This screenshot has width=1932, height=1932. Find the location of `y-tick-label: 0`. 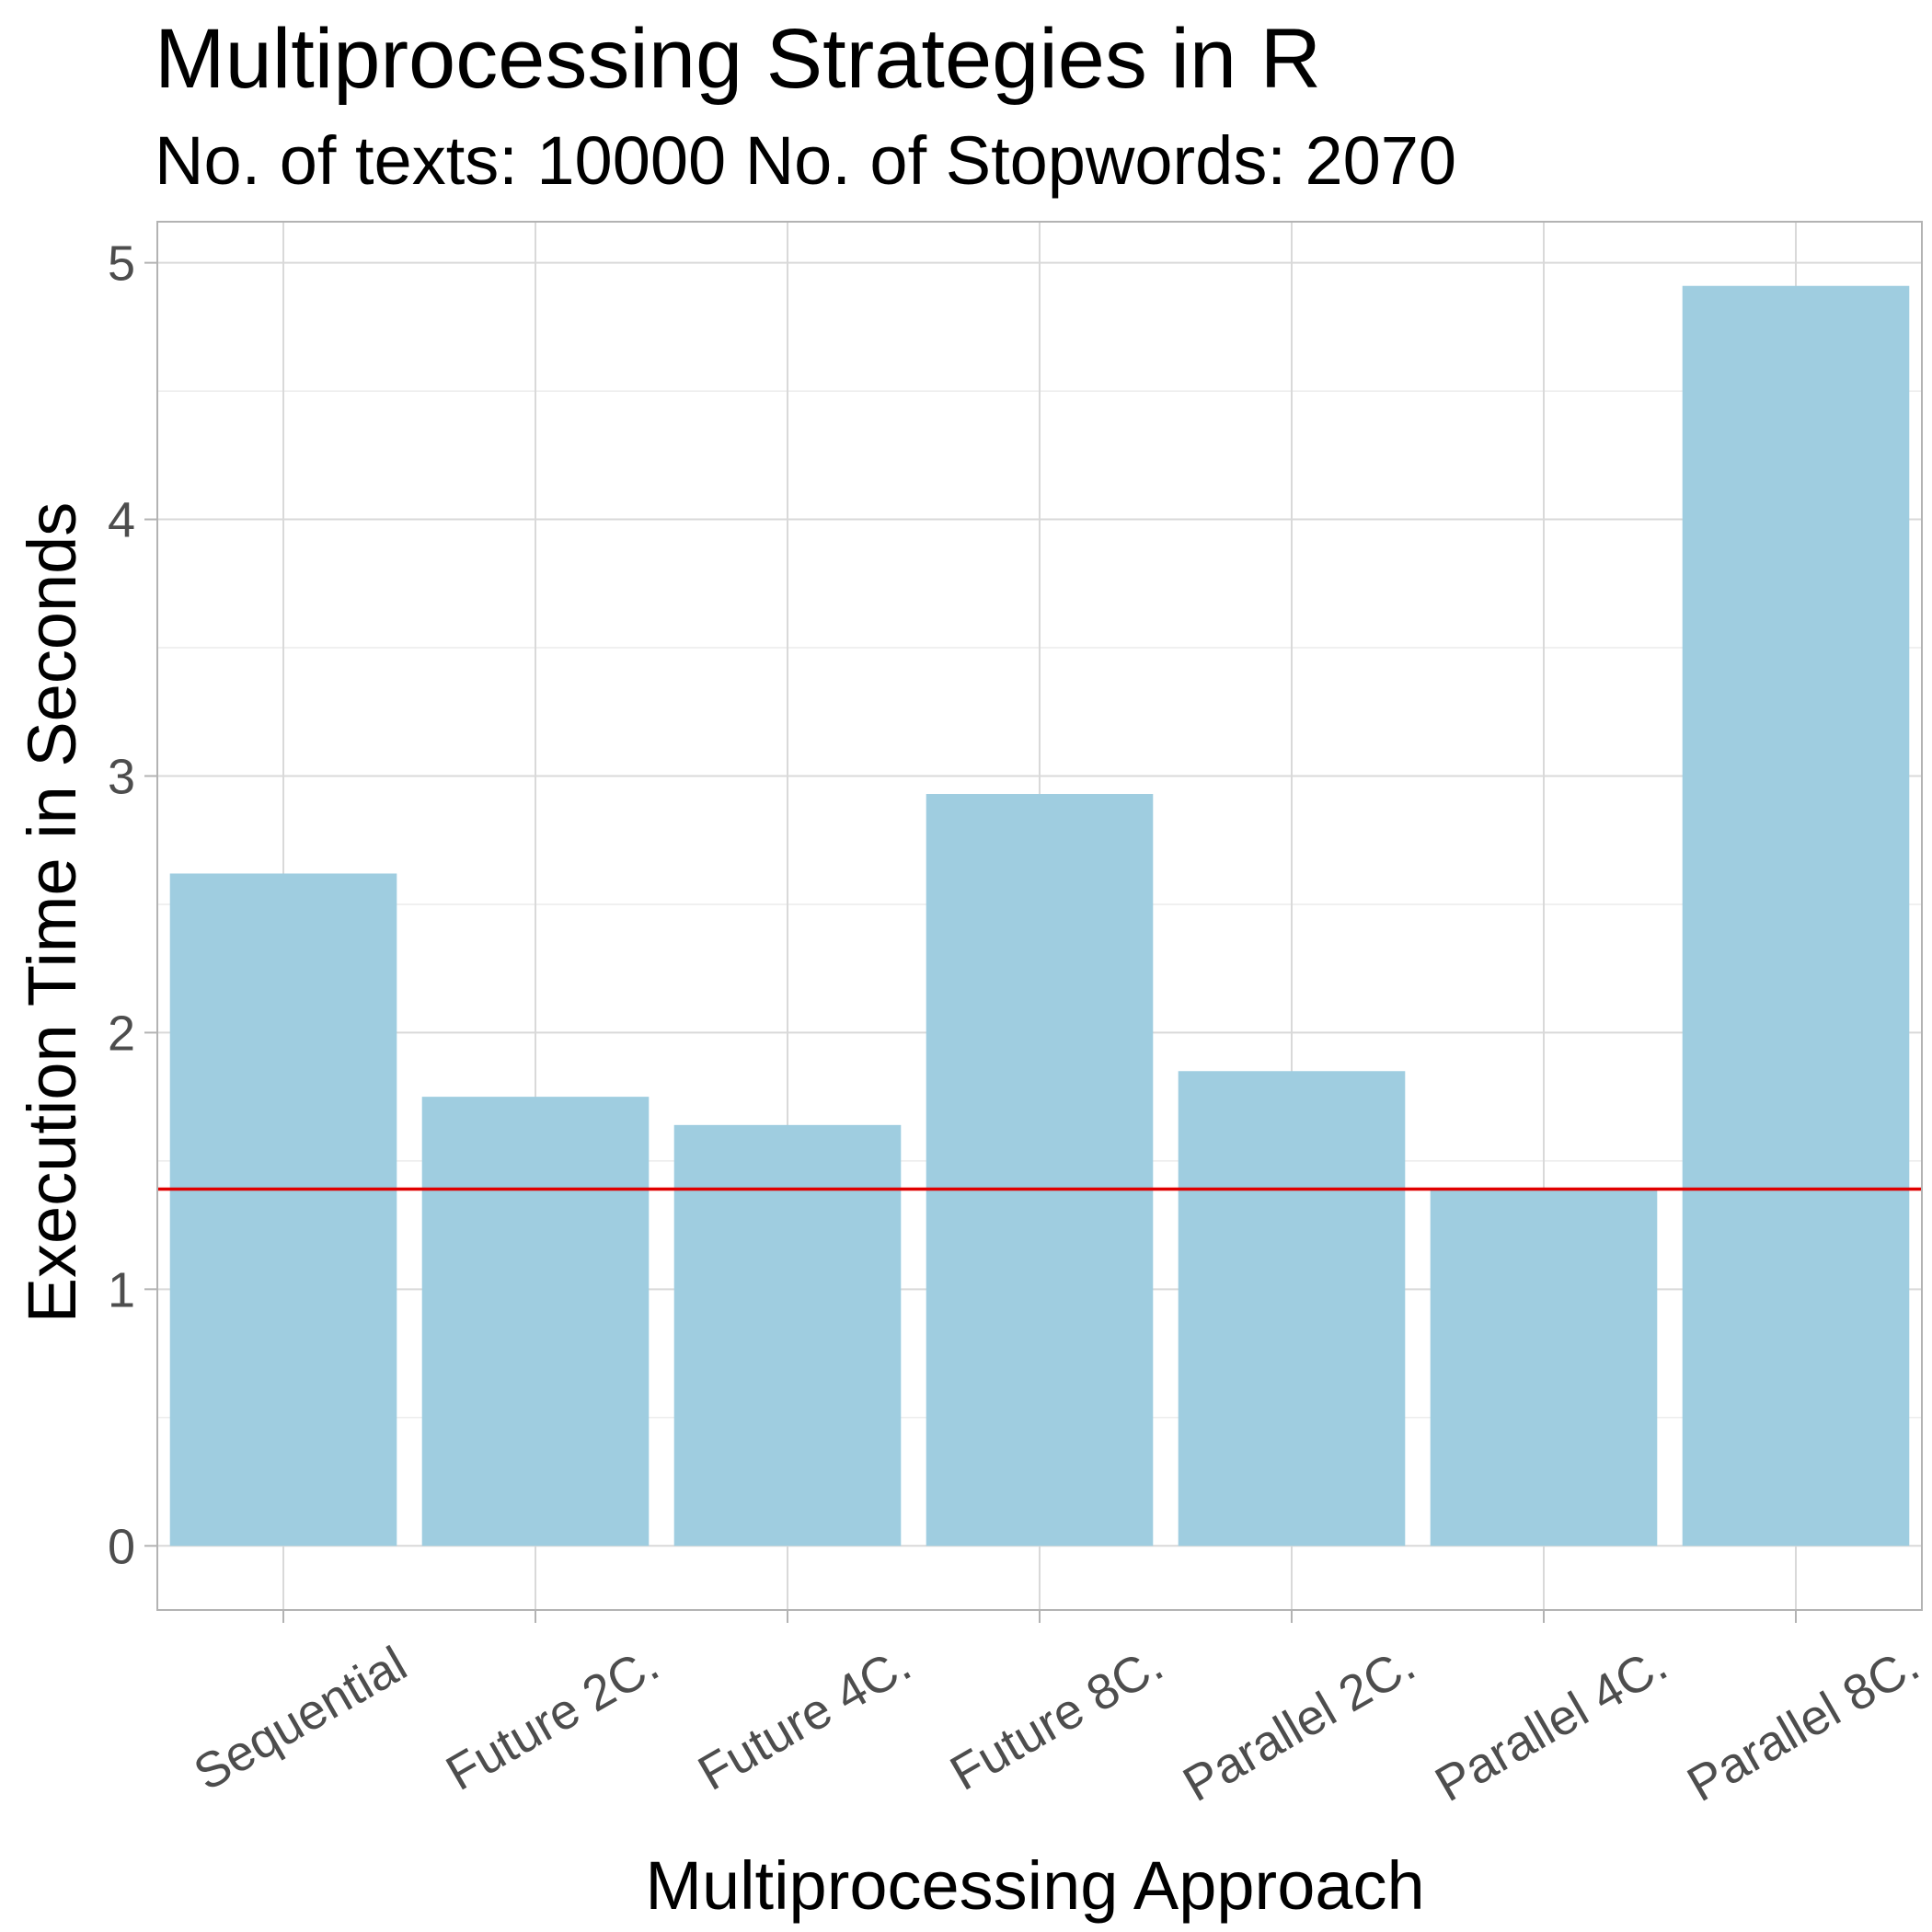

y-tick-label: 0 is located at coordinates (121, 1546).